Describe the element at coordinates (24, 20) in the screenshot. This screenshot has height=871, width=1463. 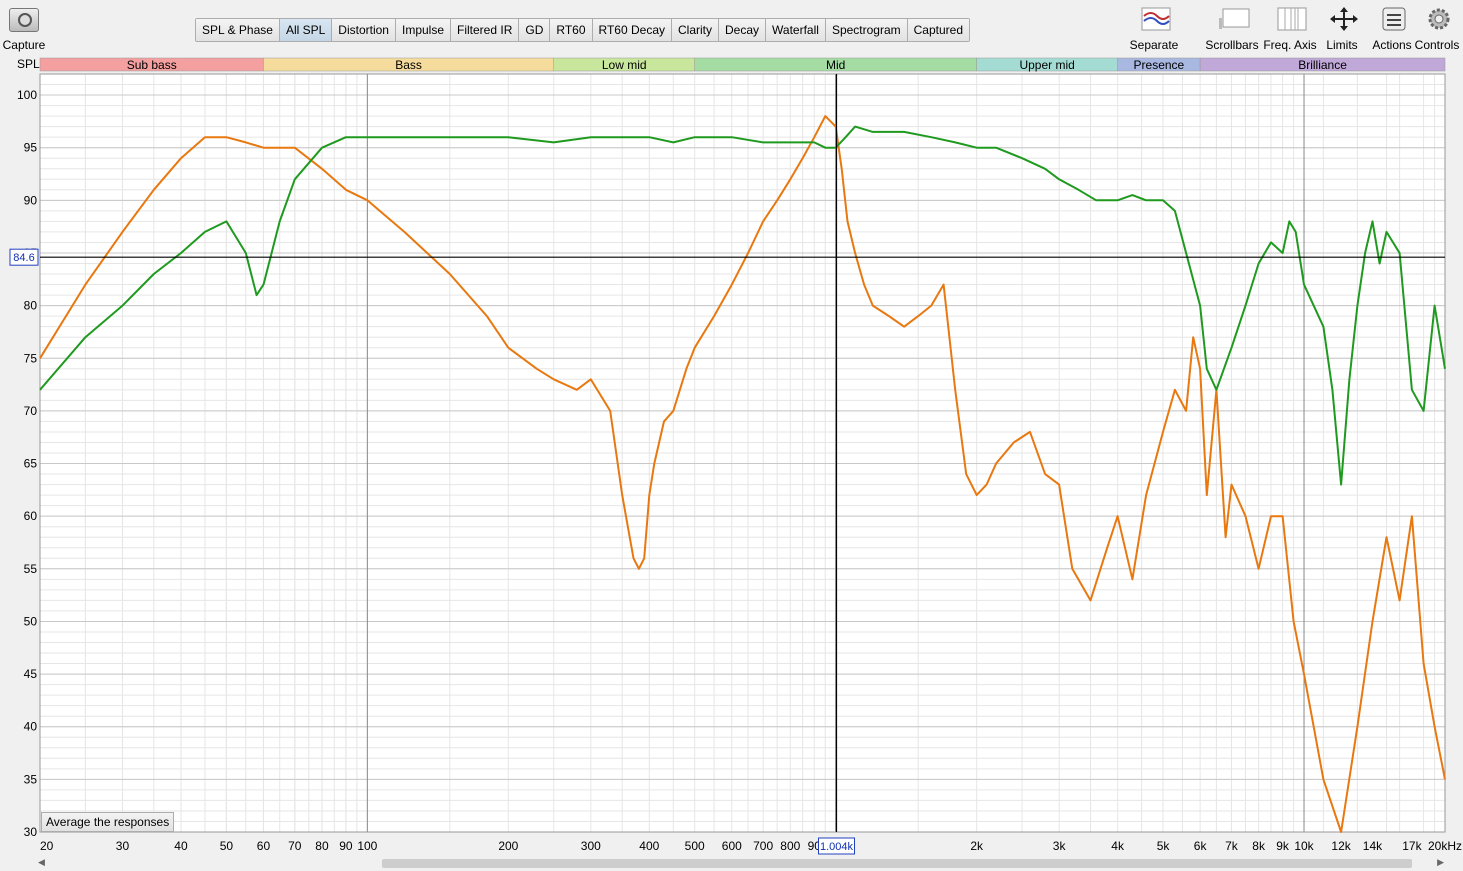
I see `camera-icon` at that location.